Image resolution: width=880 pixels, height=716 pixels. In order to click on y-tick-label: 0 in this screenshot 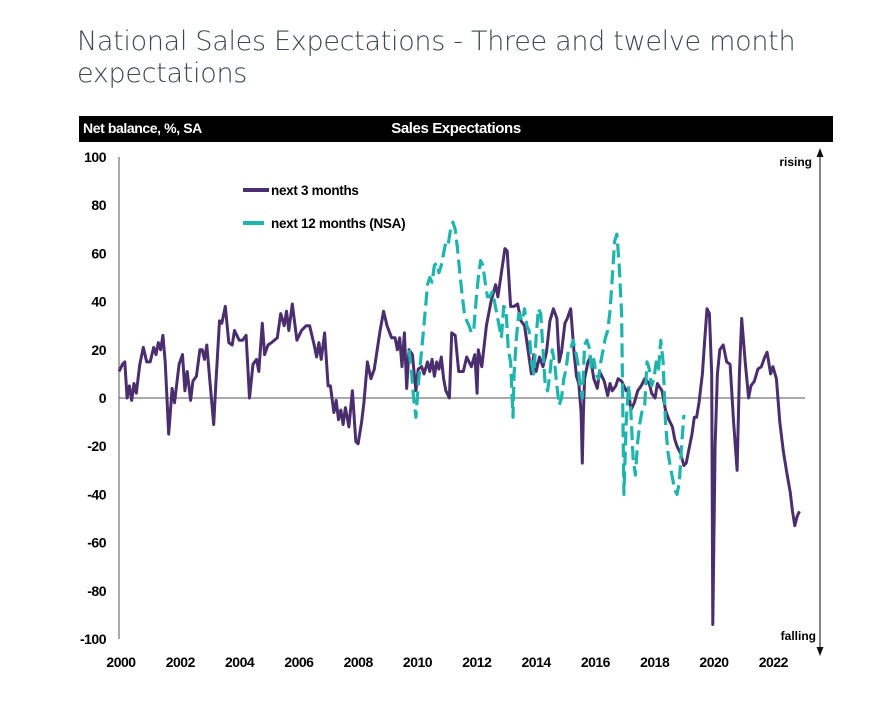, I will do `click(103, 398)`.